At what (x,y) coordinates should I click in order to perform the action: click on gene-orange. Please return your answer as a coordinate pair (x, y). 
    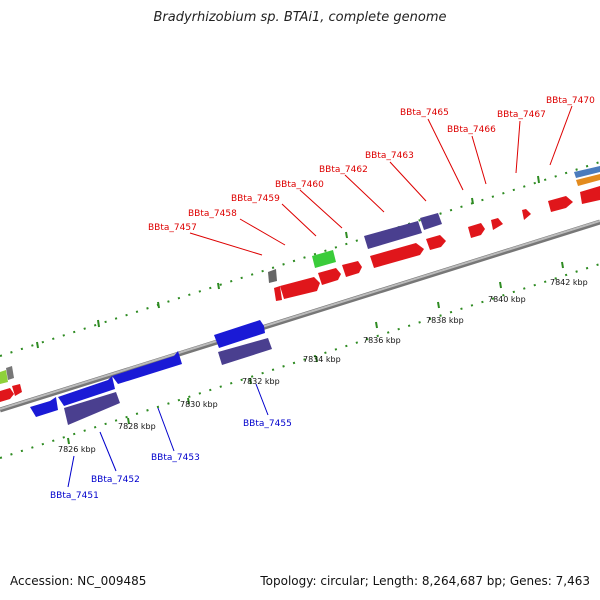
    Looking at the image, I should click on (588, 180).